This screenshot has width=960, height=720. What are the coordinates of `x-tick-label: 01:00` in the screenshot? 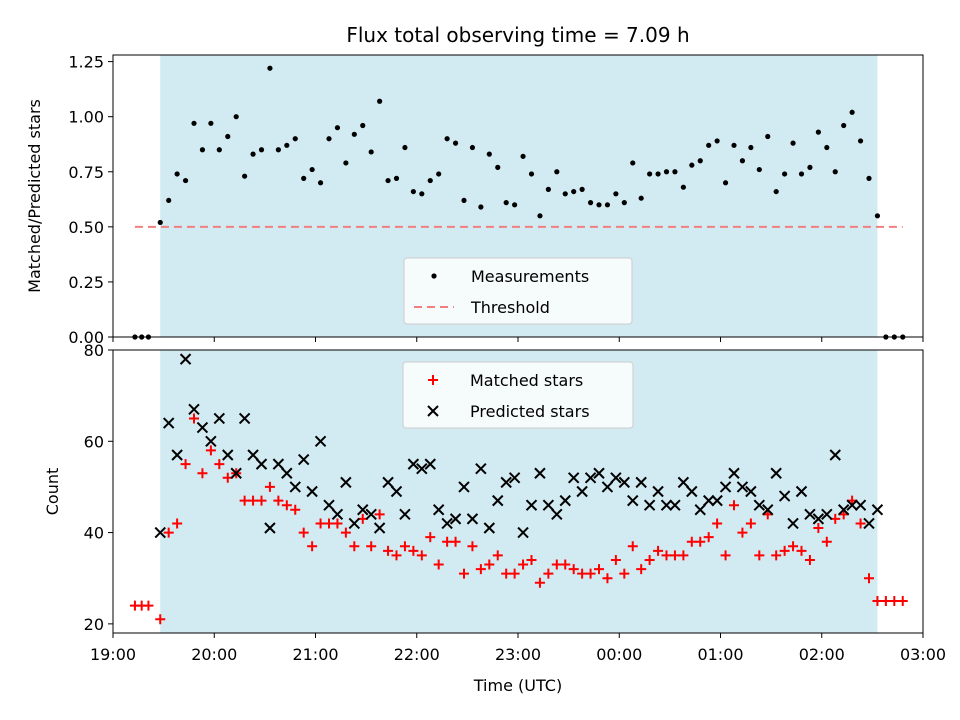 It's located at (720, 654).